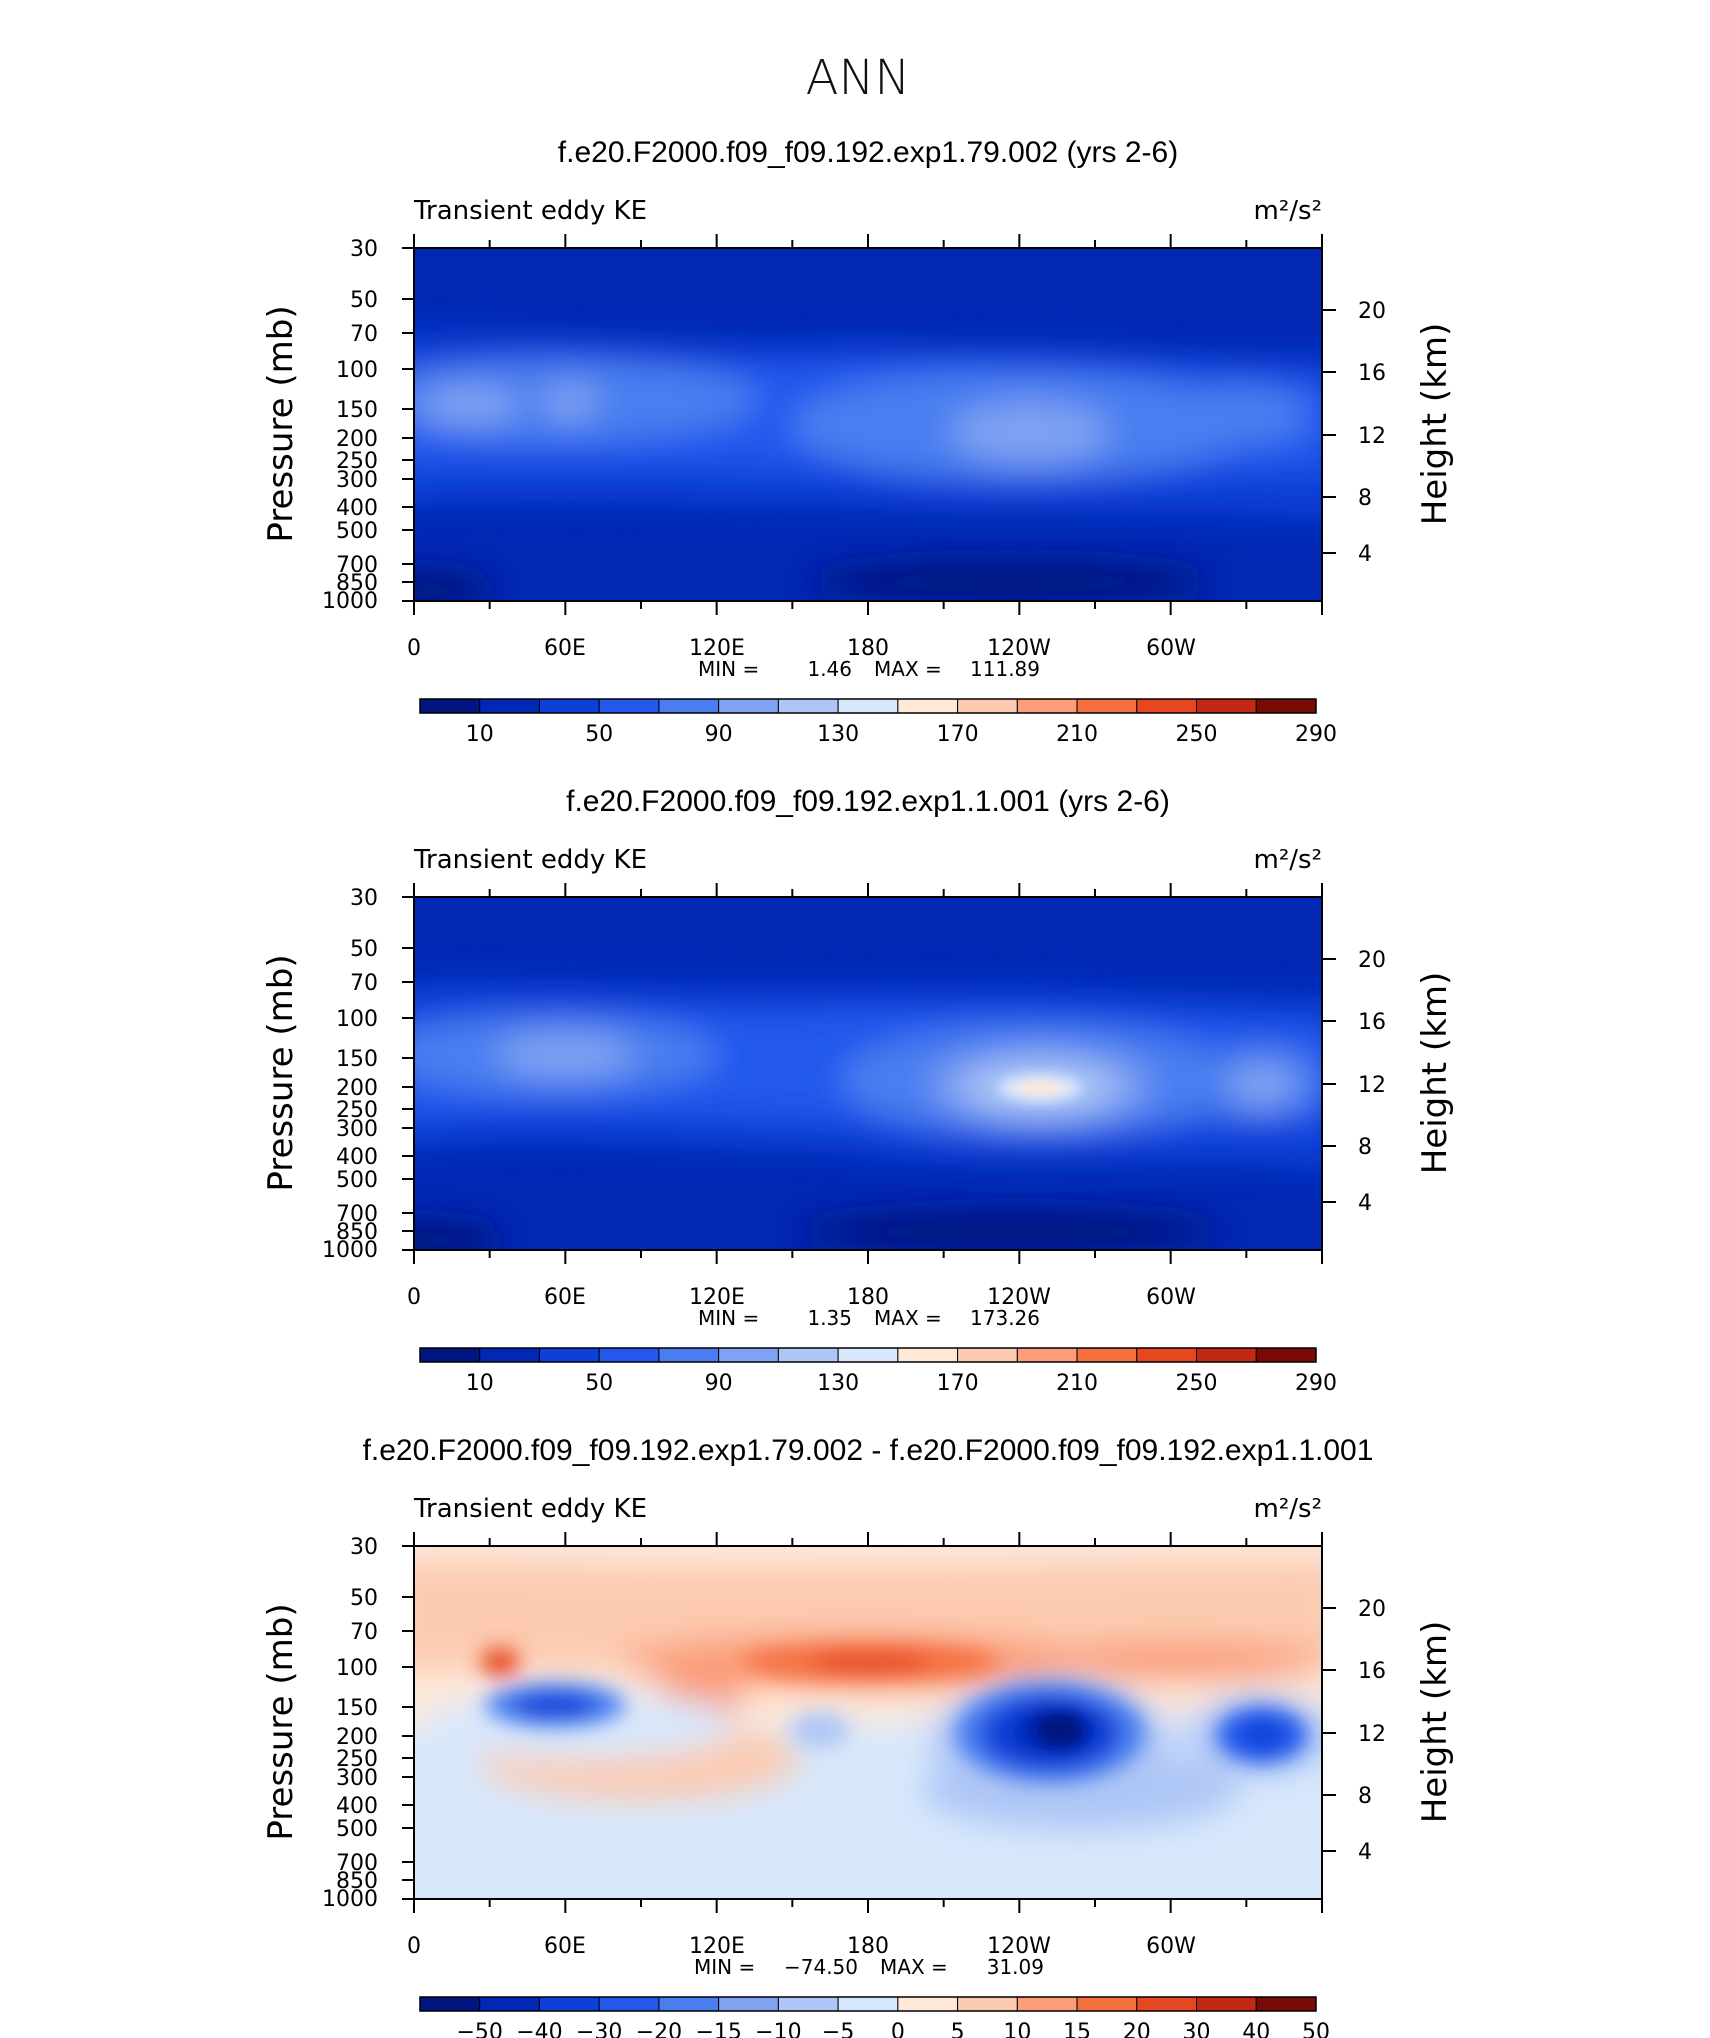 Image resolution: width=1710 pixels, height=2038 pixels. Describe the element at coordinates (1077, 2029) in the screenshot. I see `colorbar-label: 15` at that location.